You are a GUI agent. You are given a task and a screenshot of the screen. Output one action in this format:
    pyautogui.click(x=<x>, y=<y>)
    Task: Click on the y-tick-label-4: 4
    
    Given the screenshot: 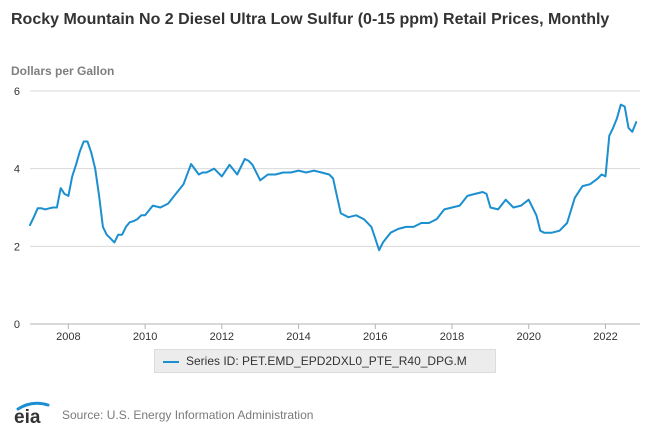 What is the action you would take?
    pyautogui.click(x=17, y=170)
    